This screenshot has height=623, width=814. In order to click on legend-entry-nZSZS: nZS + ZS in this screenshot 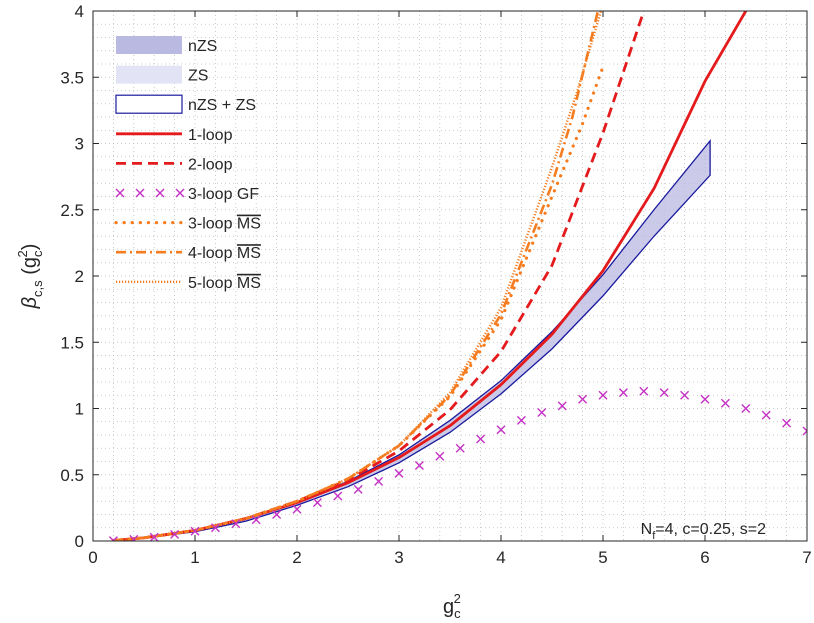, I will do `click(185, 104)`.